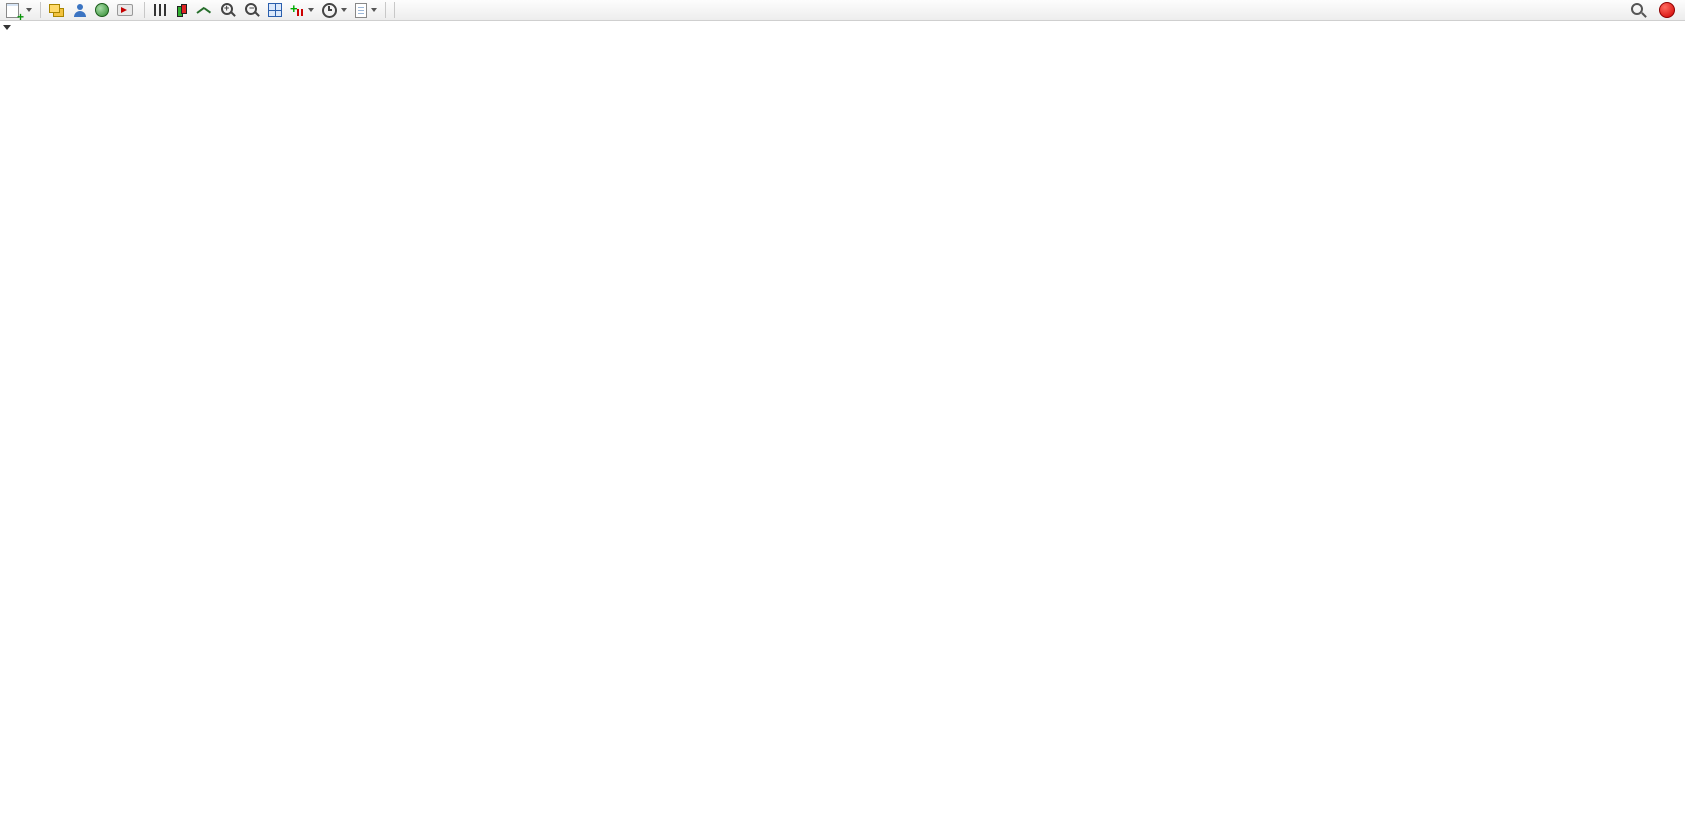 The image size is (1685, 838). I want to click on zoom-out-icon, so click(251, 9).